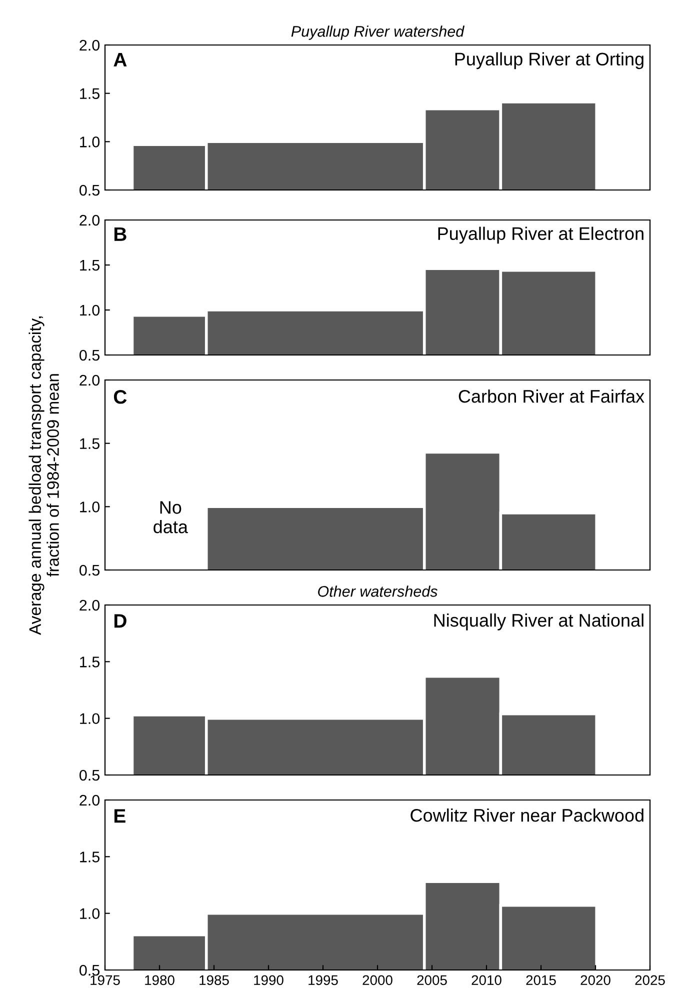 Image resolution: width=677 pixels, height=998 pixels. I want to click on annotation: No data, so click(171, 517).